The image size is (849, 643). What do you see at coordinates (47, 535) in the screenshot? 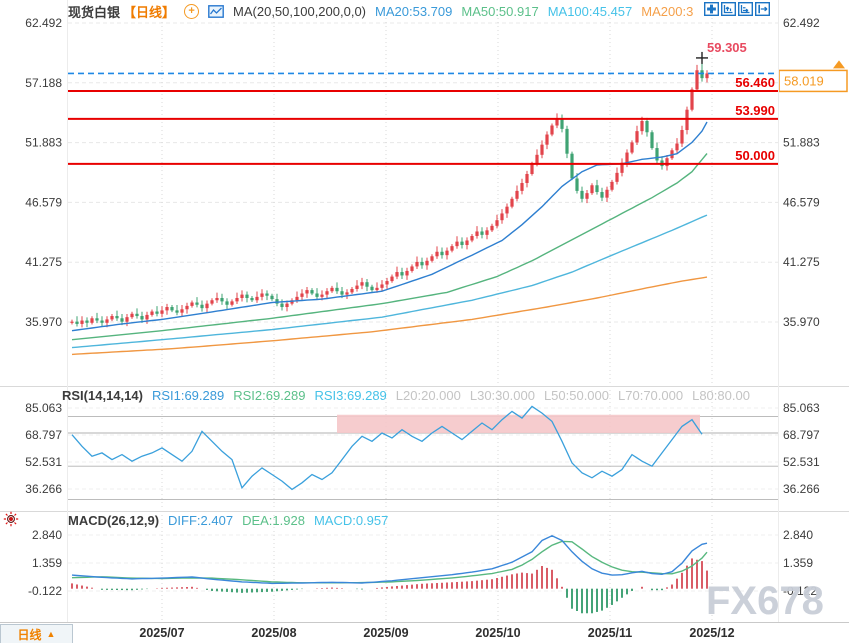
I see `macd-axis-label: 2.840` at bounding box center [47, 535].